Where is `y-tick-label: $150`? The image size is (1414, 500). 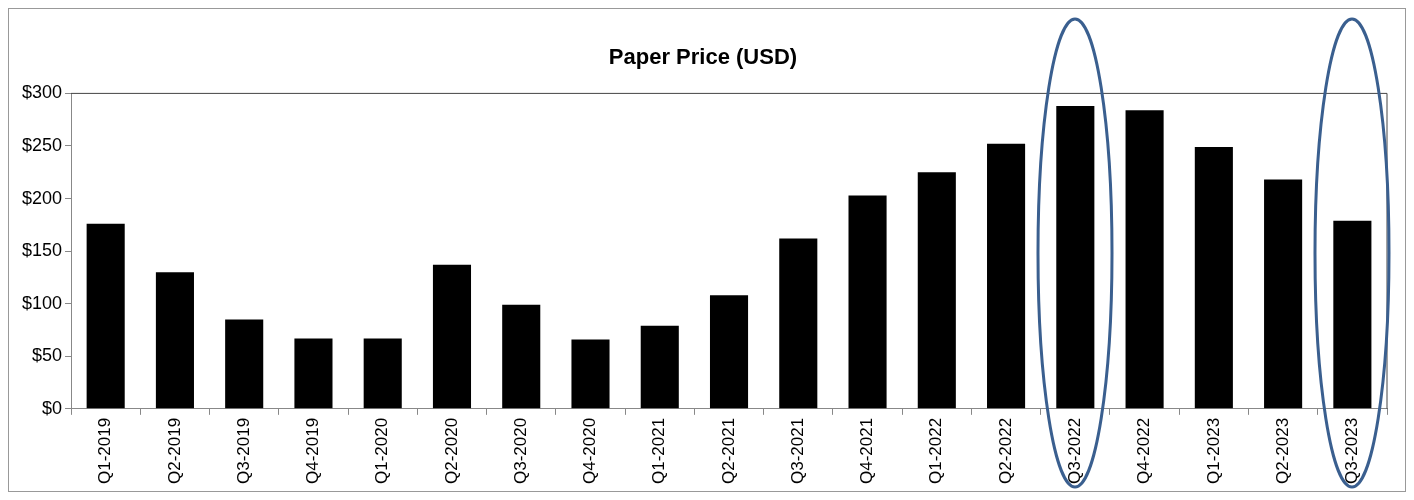
y-tick-label: $150 is located at coordinates (42, 250).